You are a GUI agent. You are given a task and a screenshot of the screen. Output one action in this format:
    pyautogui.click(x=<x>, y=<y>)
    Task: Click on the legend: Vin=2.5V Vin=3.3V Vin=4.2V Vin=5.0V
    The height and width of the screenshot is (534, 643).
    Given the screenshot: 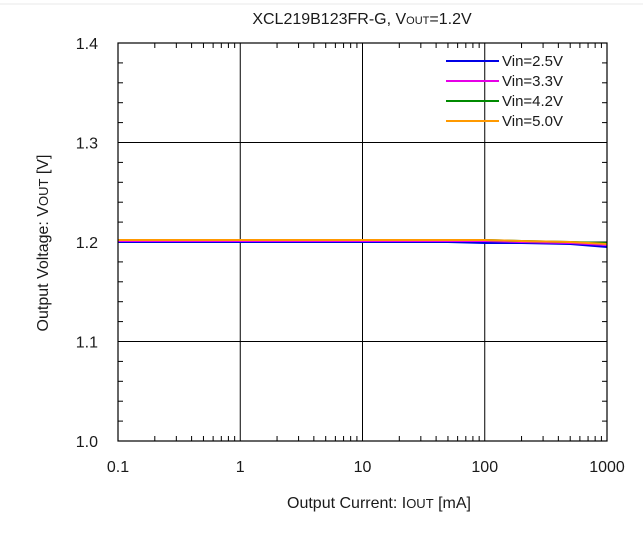 What is the action you would take?
    pyautogui.click(x=504, y=91)
    